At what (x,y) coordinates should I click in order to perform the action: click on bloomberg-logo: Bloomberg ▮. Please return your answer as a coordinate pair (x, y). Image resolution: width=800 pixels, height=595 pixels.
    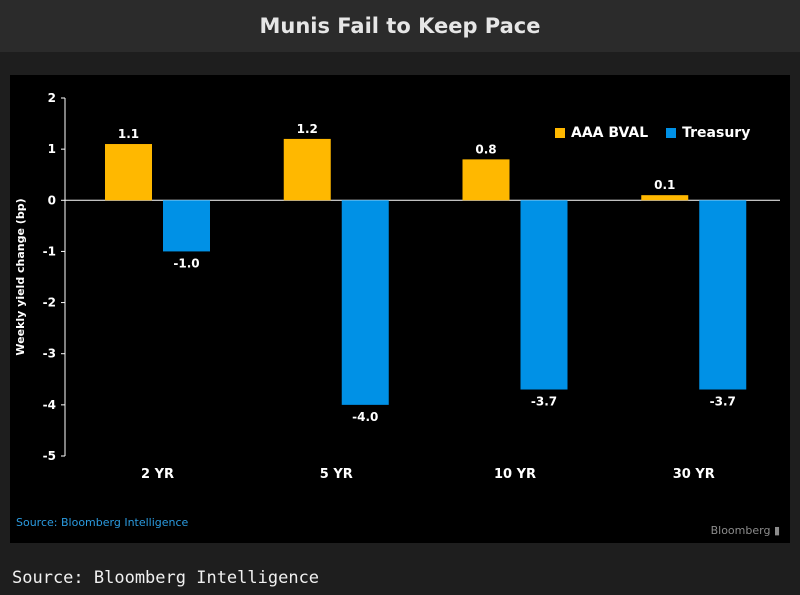
    Looking at the image, I should click on (745, 530).